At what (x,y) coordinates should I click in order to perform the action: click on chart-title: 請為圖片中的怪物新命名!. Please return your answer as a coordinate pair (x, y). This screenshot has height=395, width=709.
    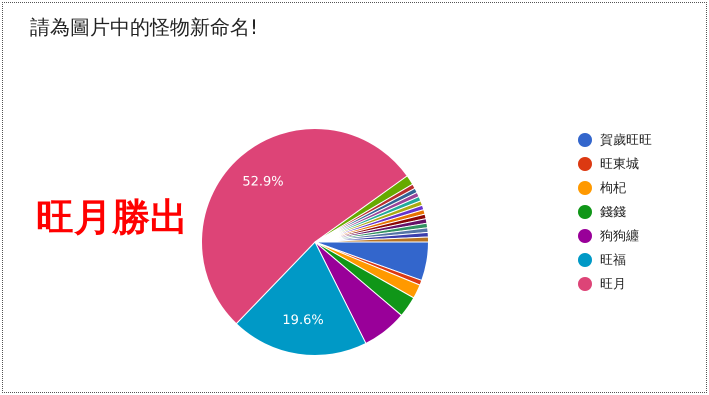
    Looking at the image, I should click on (144, 27).